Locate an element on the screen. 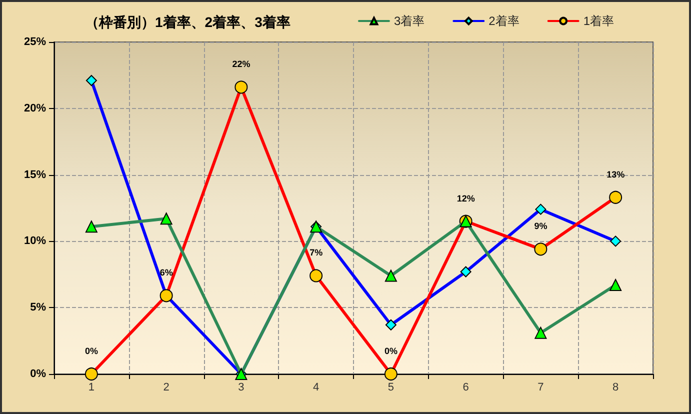 The height and width of the screenshot is (414, 691). x-tick-label: 4 is located at coordinates (316, 388).